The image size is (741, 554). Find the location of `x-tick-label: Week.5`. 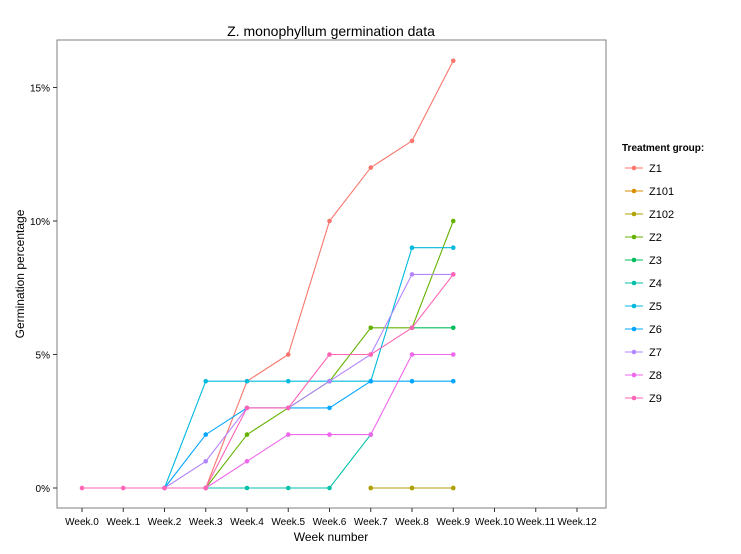

x-tick-label: Week.5 is located at coordinates (288, 522).